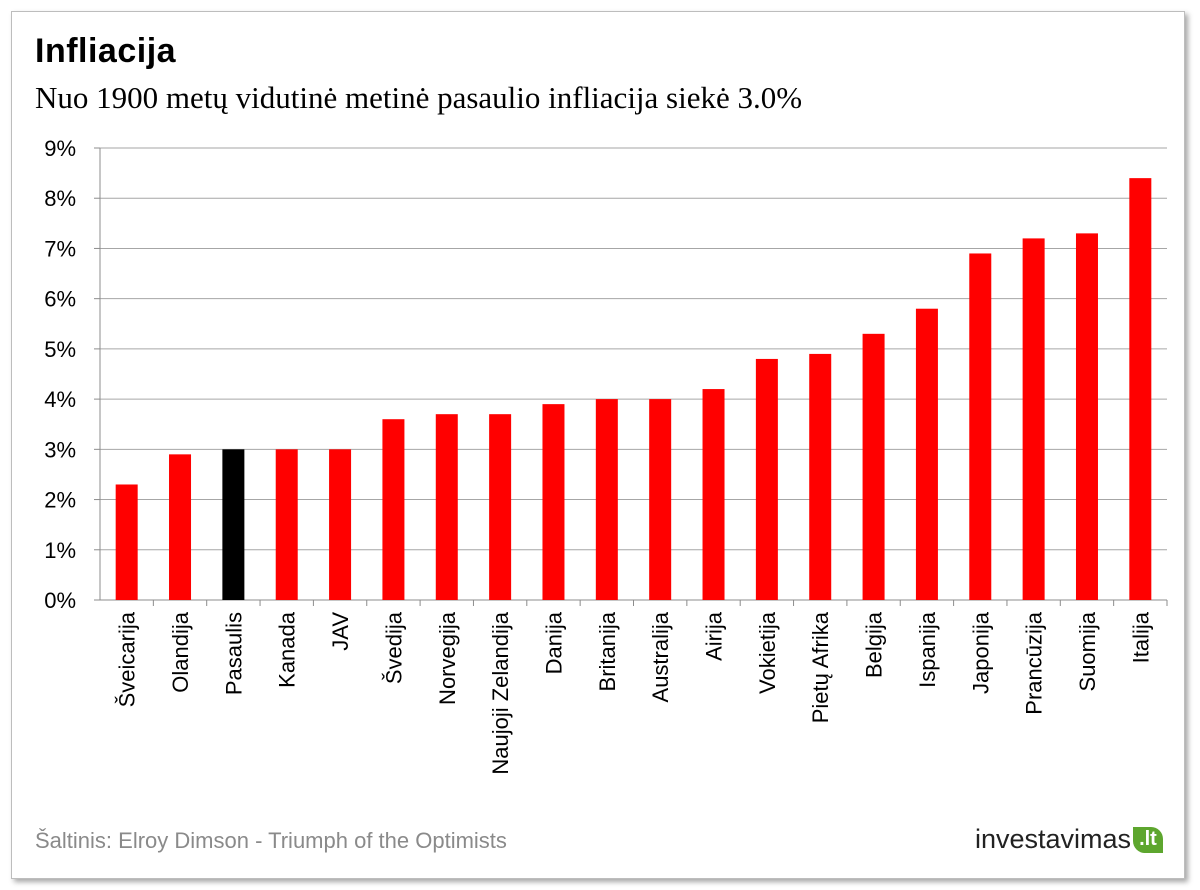  Describe the element at coordinates (393, 647) in the screenshot. I see `x-tick-label: Švedija` at that location.